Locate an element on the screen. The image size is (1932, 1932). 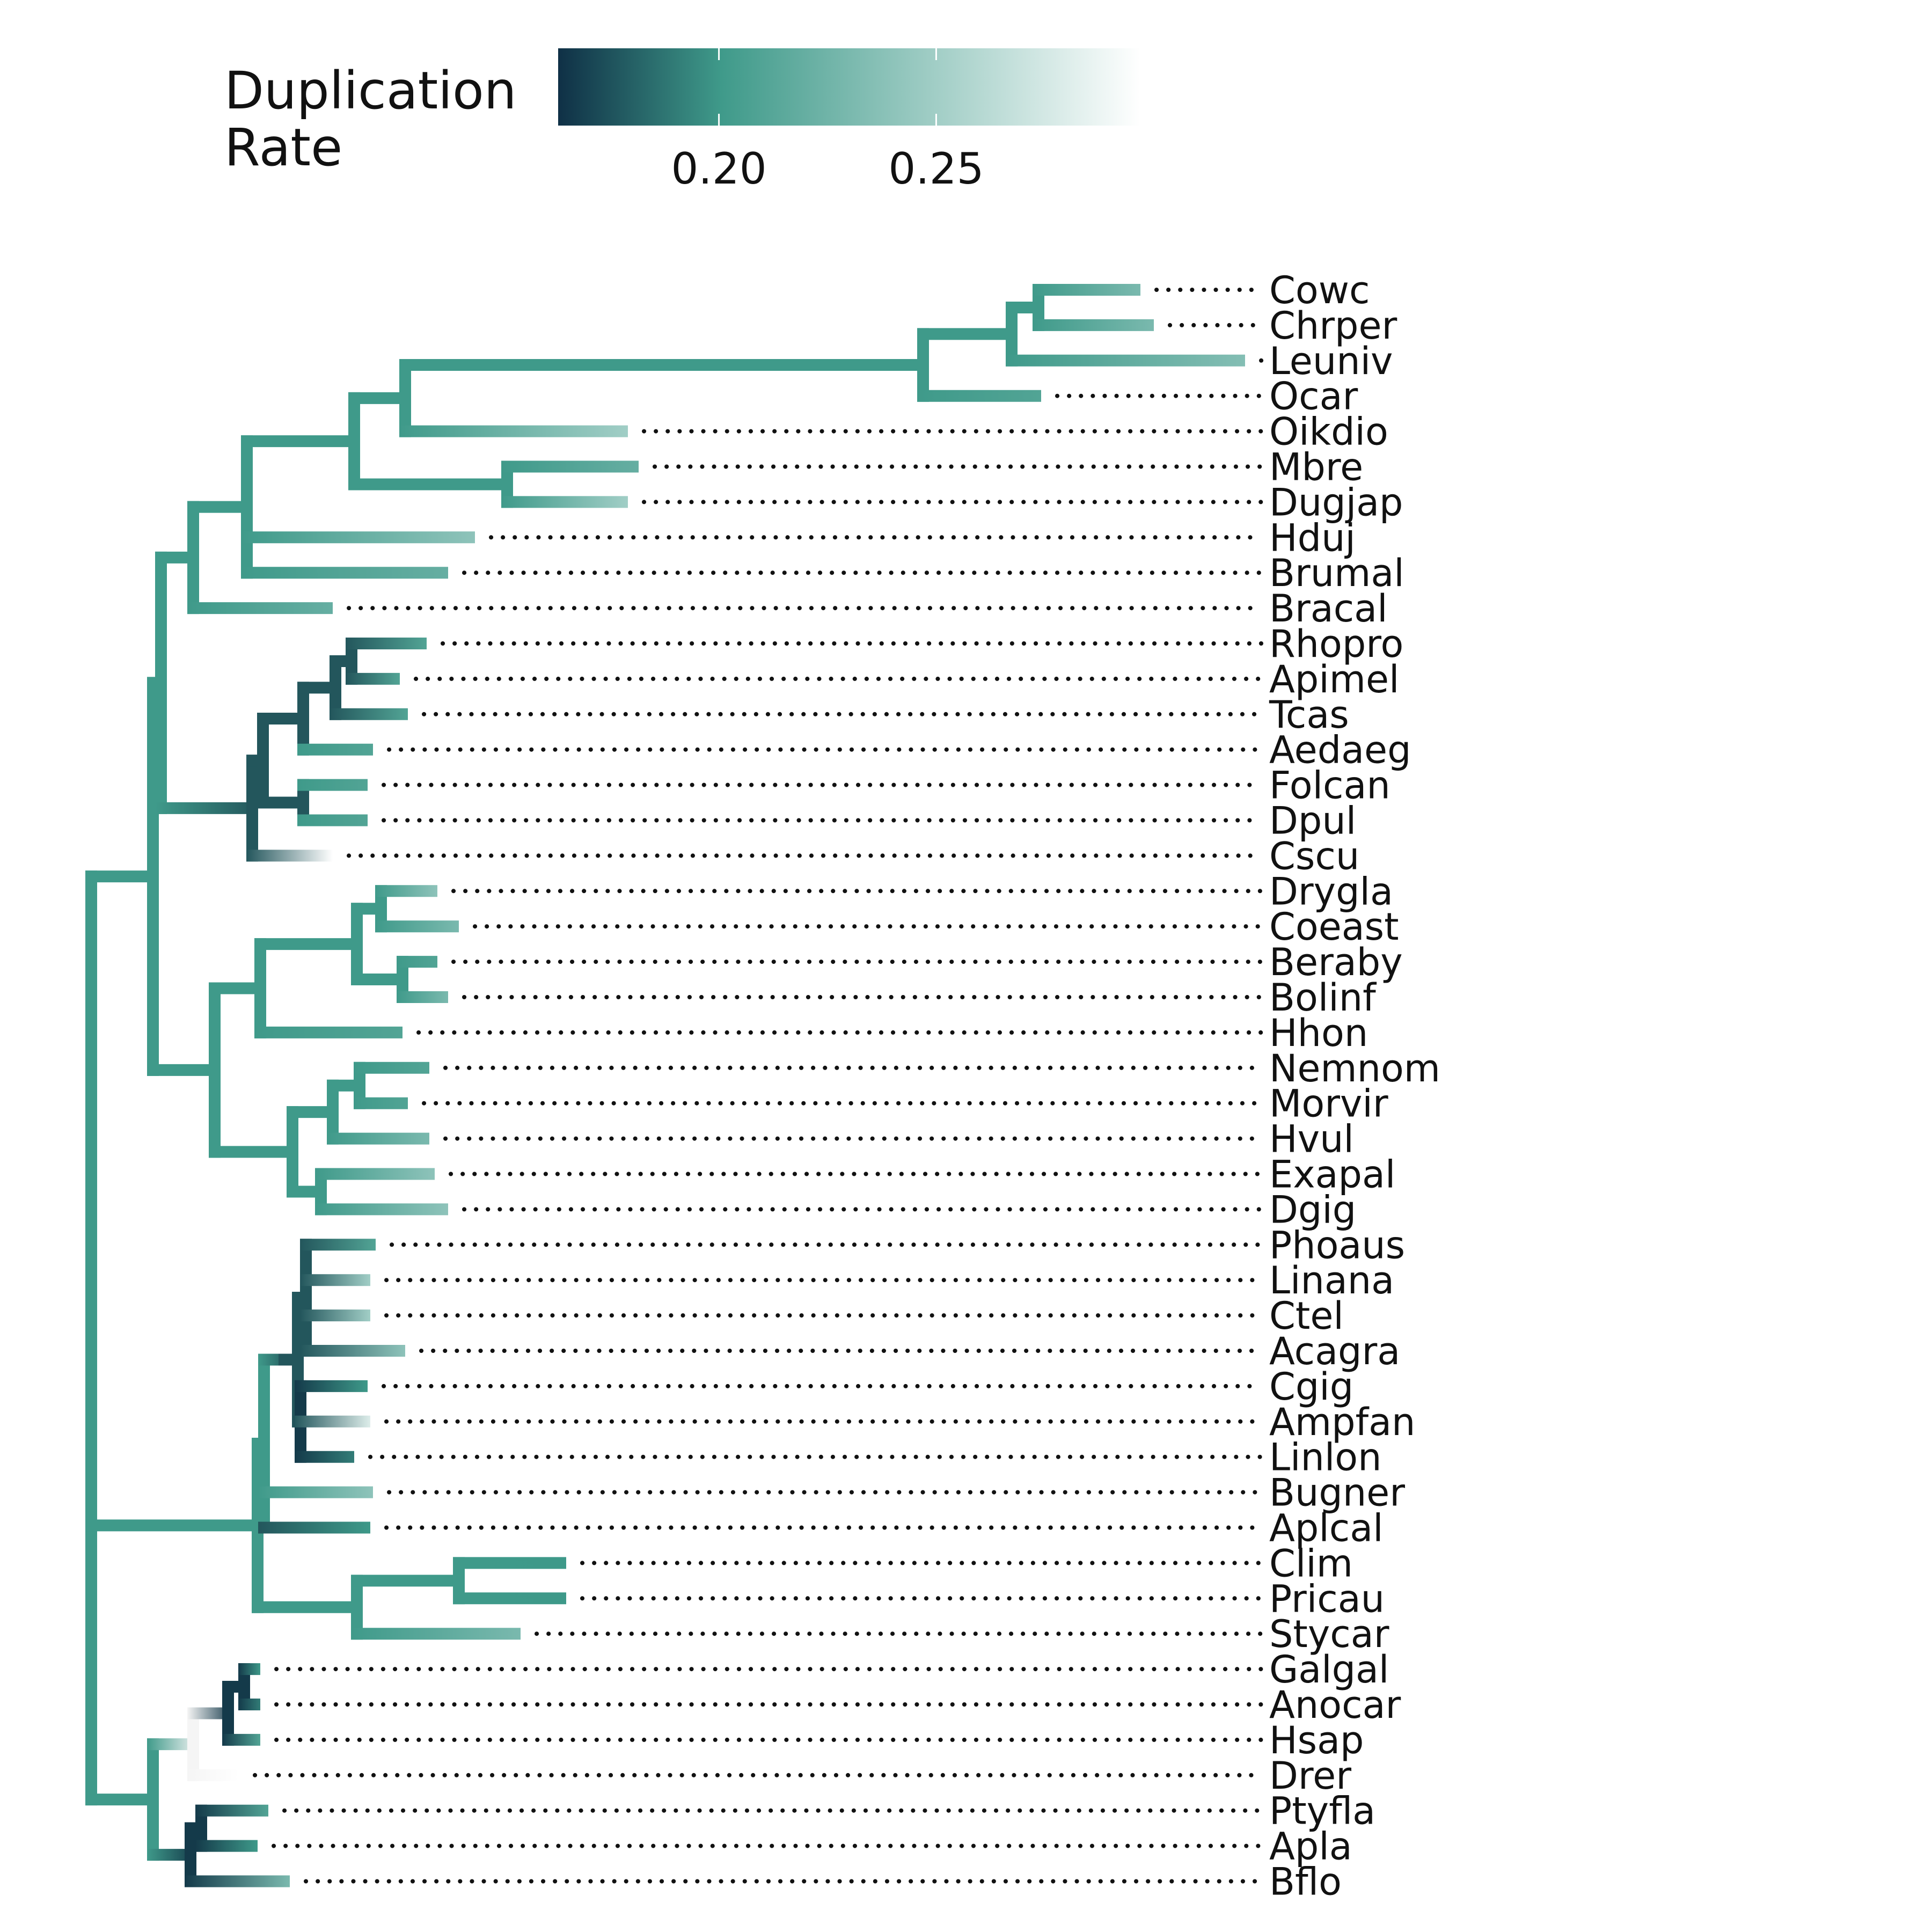
tip-label-clim: Clim is located at coordinates (1311, 1563).